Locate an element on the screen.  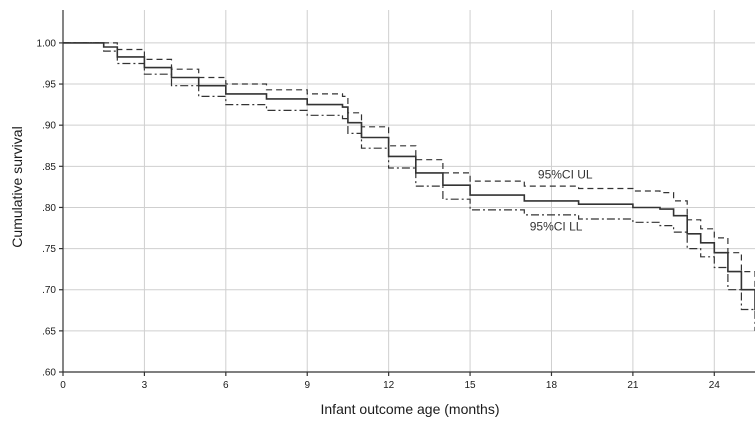
annotation-ci-lower: 95%CI LL is located at coordinates (556, 226).